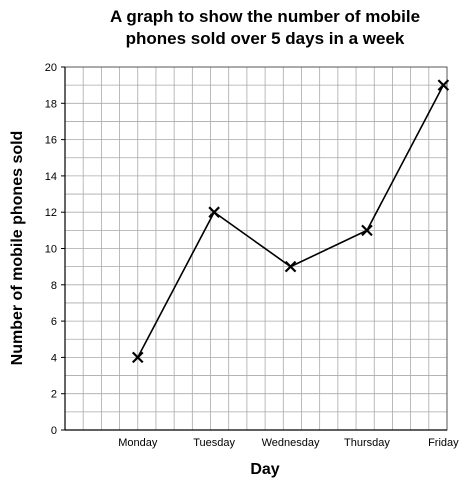 The width and height of the screenshot is (474, 490). Describe the element at coordinates (264, 469) in the screenshot. I see `x-axis-label: Day` at that location.